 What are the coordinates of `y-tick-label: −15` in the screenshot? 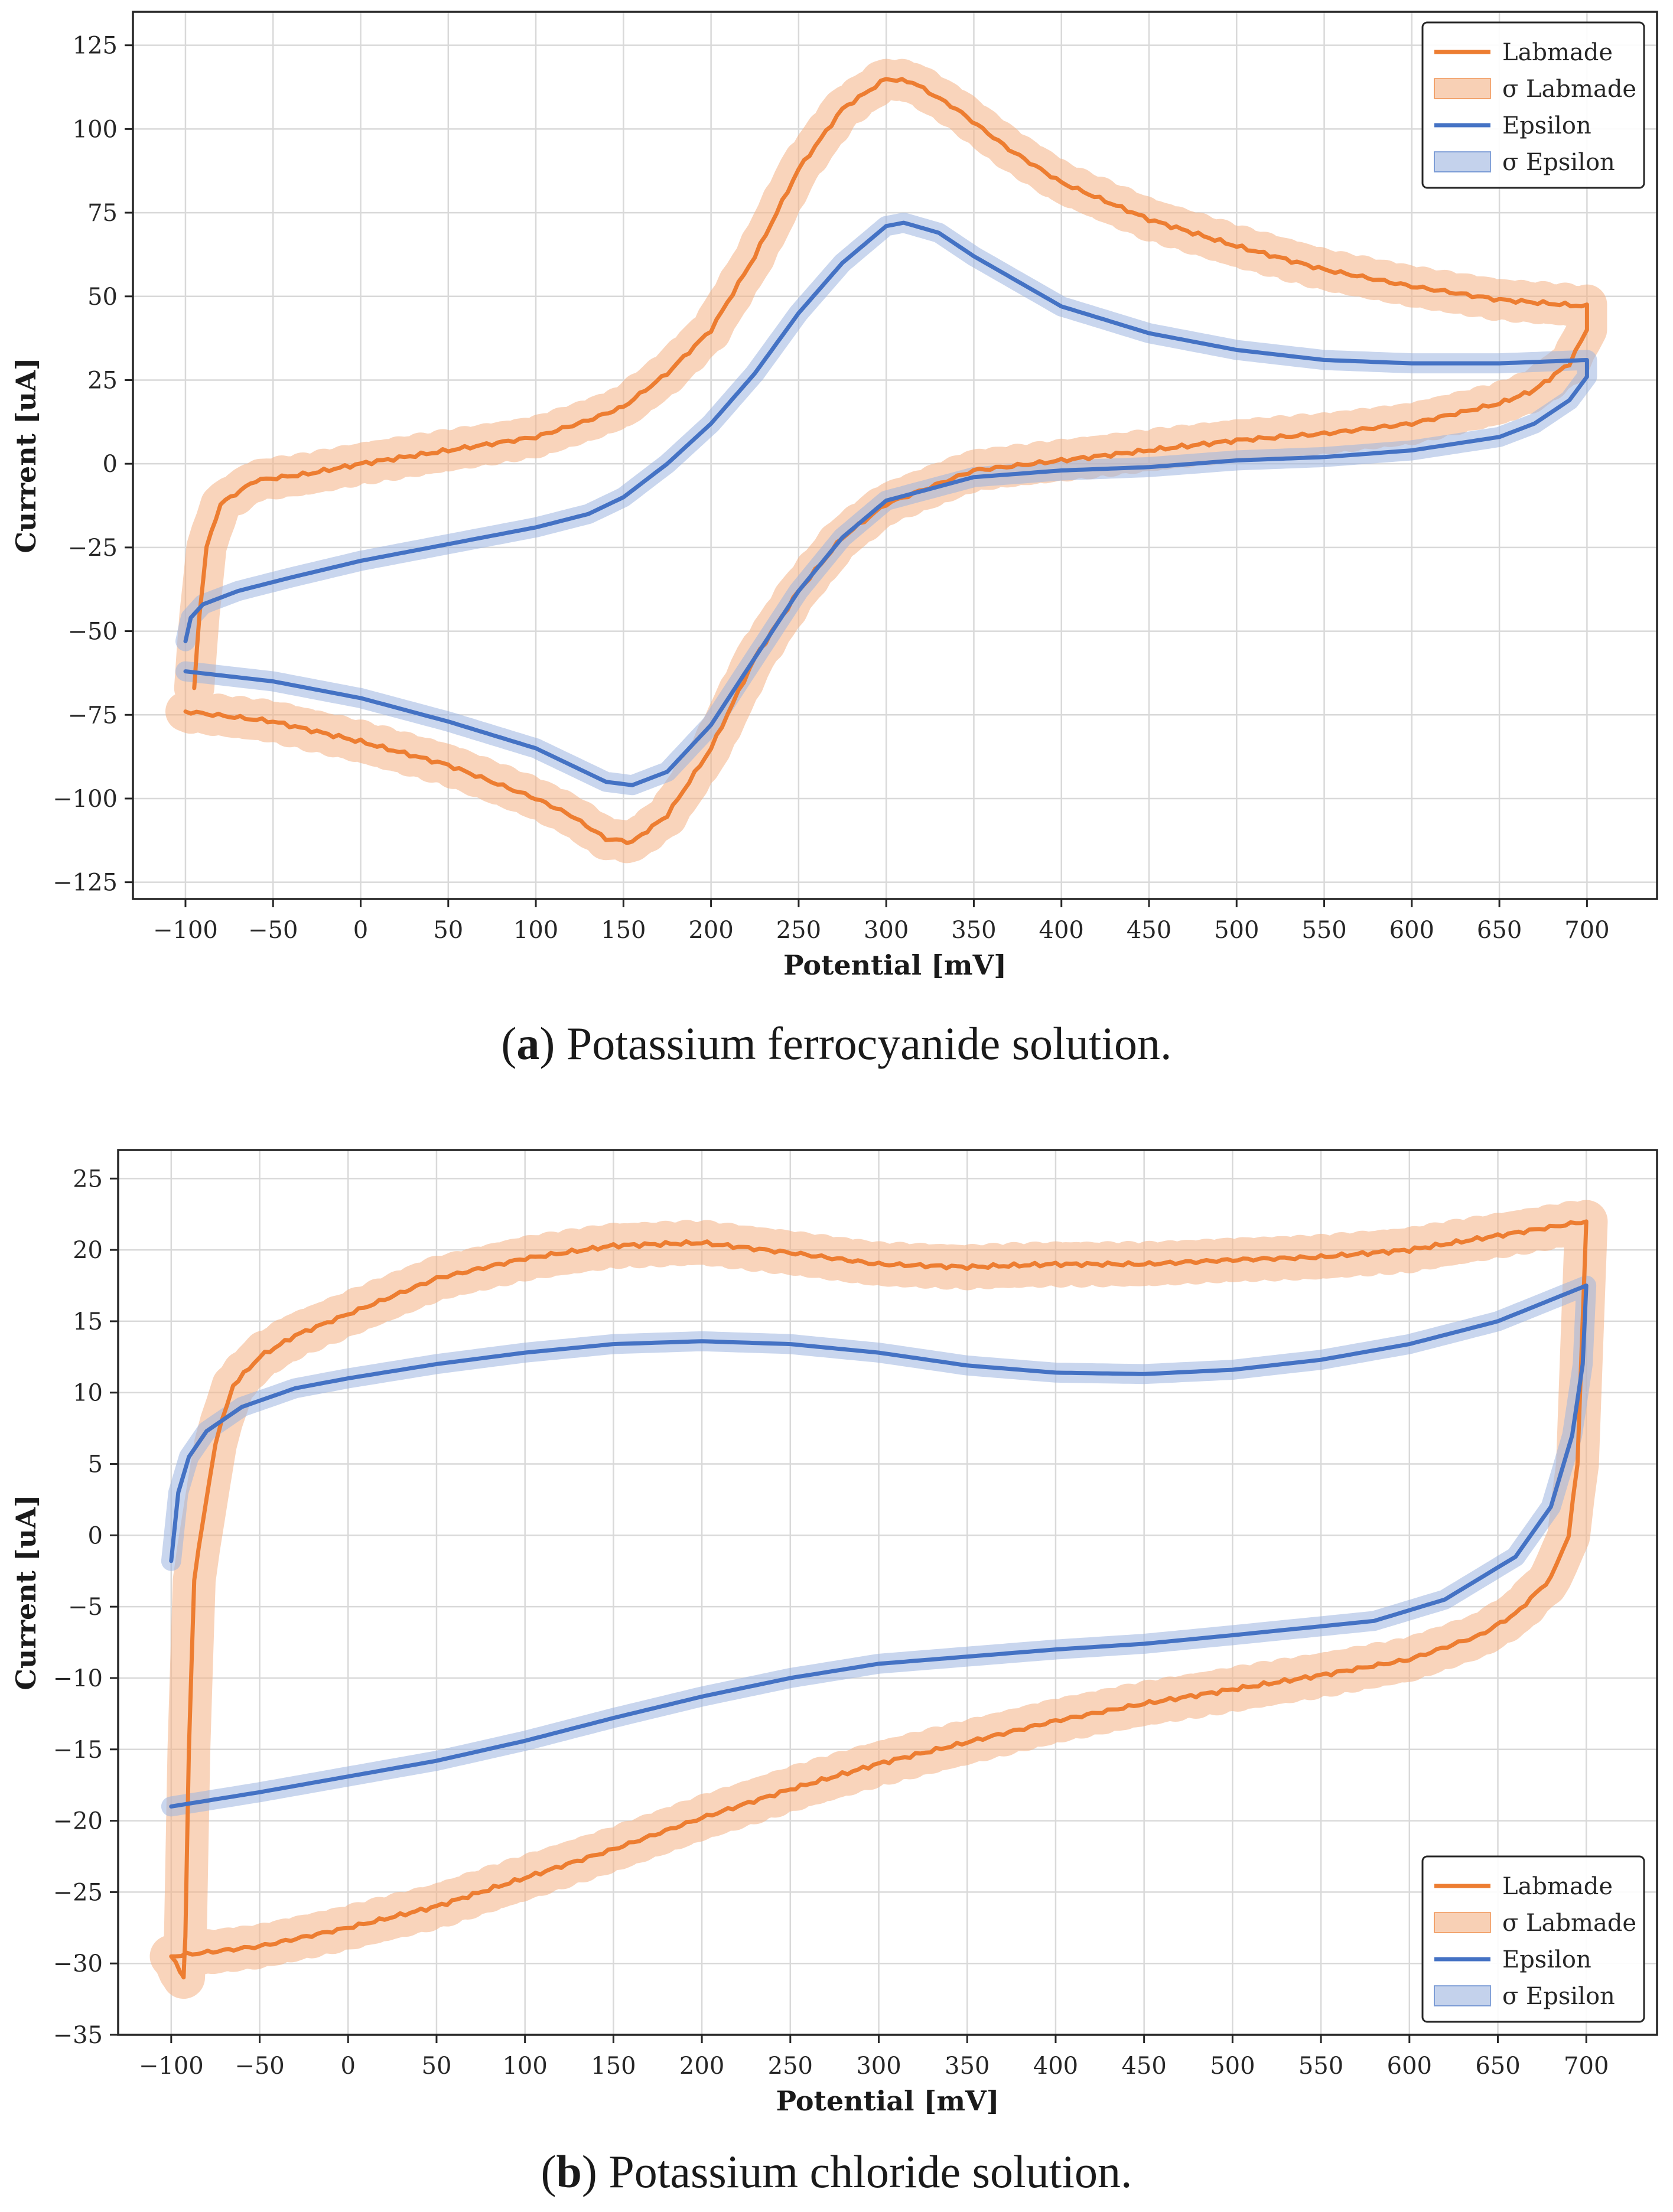 It's located at (78, 1750).